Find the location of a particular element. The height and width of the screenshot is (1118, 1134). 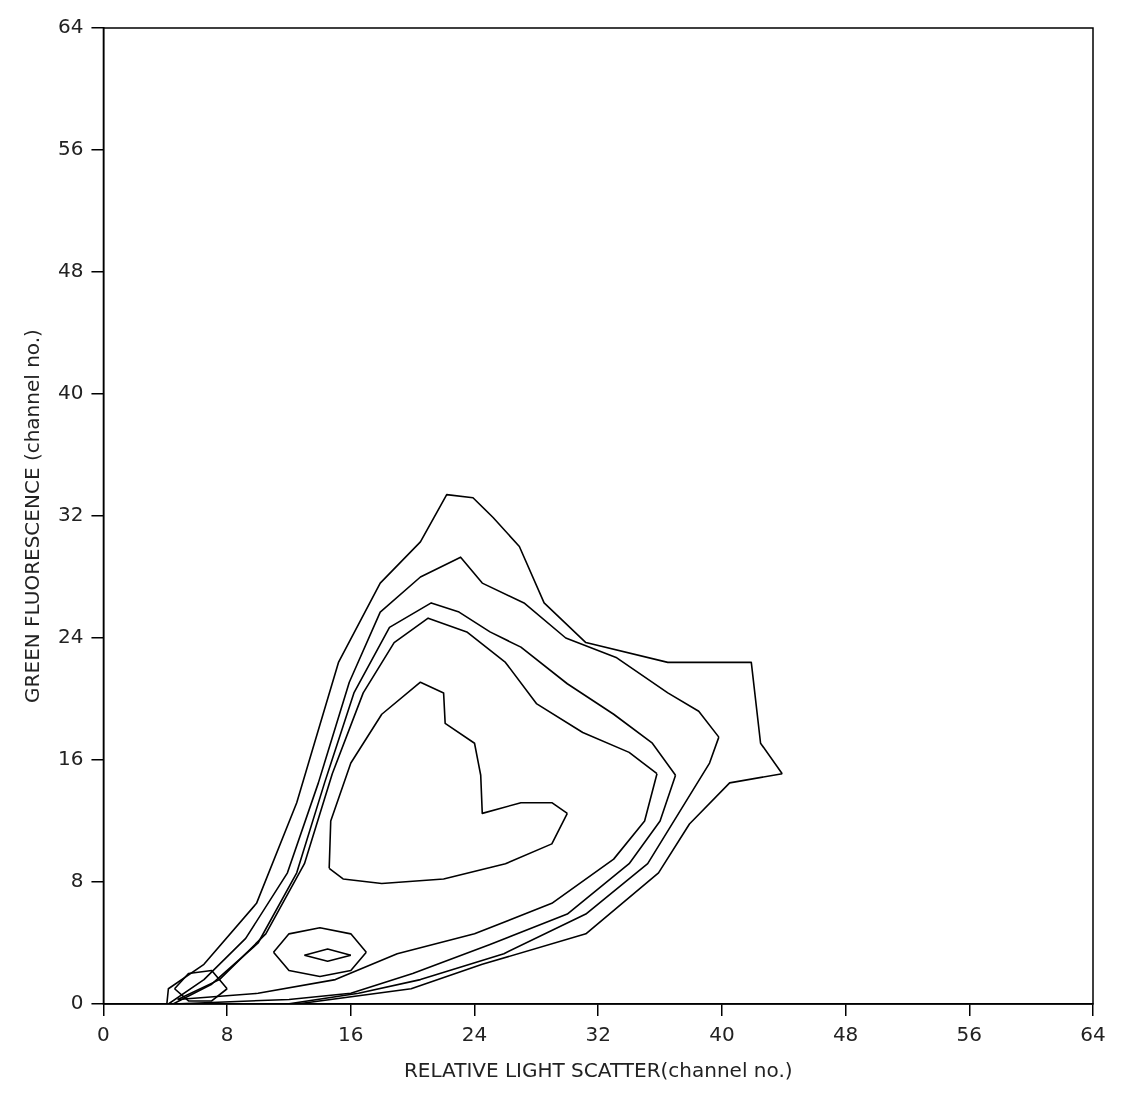

x-tick-label: 32 is located at coordinates (598, 1034).